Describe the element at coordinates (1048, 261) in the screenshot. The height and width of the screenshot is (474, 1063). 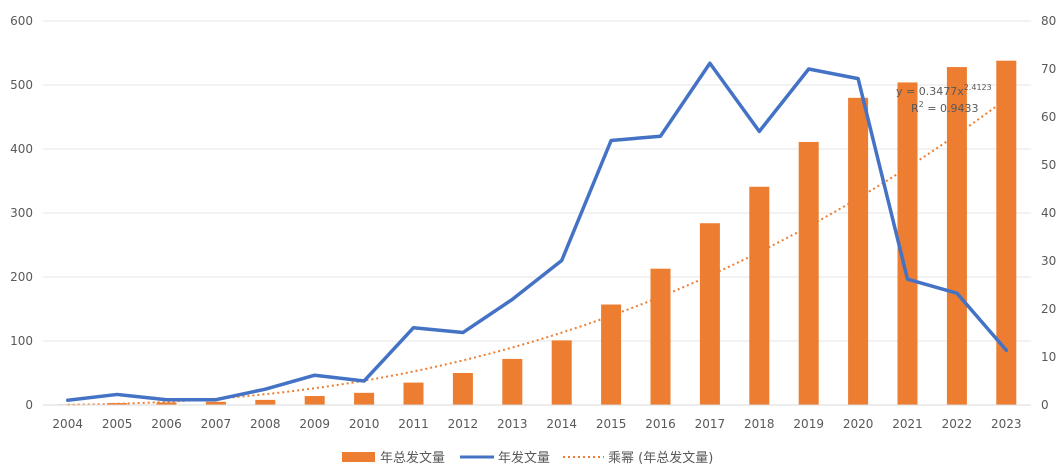
I see `right-tick-label: 30` at that location.